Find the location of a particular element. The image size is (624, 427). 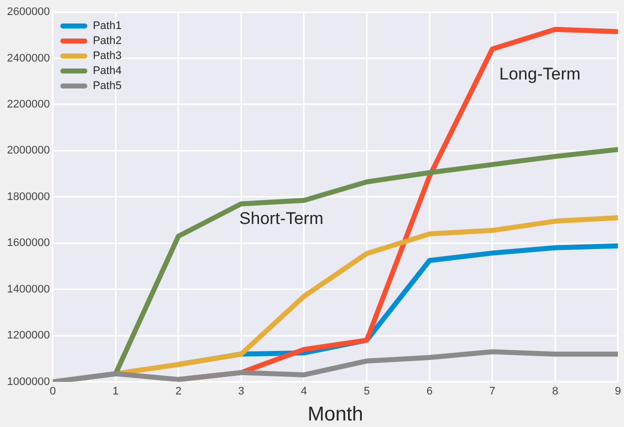

x-tick-label: 4 is located at coordinates (304, 391).